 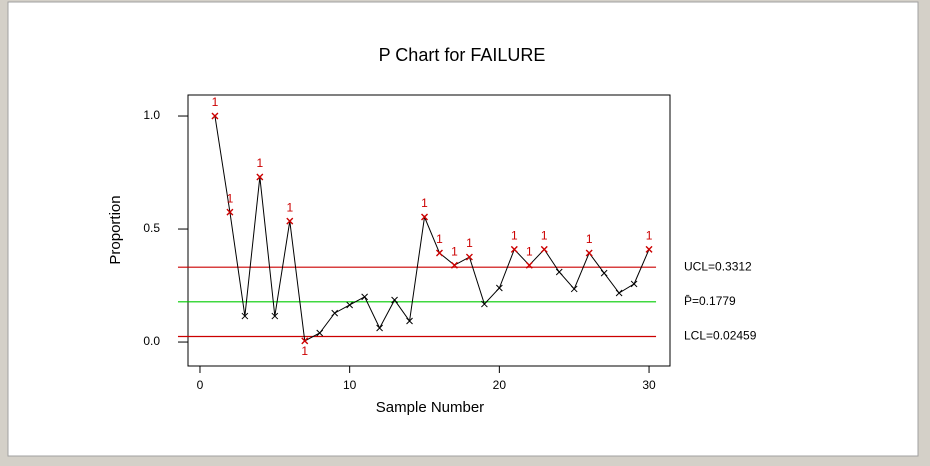 What do you see at coordinates (350, 385) in the screenshot?
I see `x-tick-label: 10` at bounding box center [350, 385].